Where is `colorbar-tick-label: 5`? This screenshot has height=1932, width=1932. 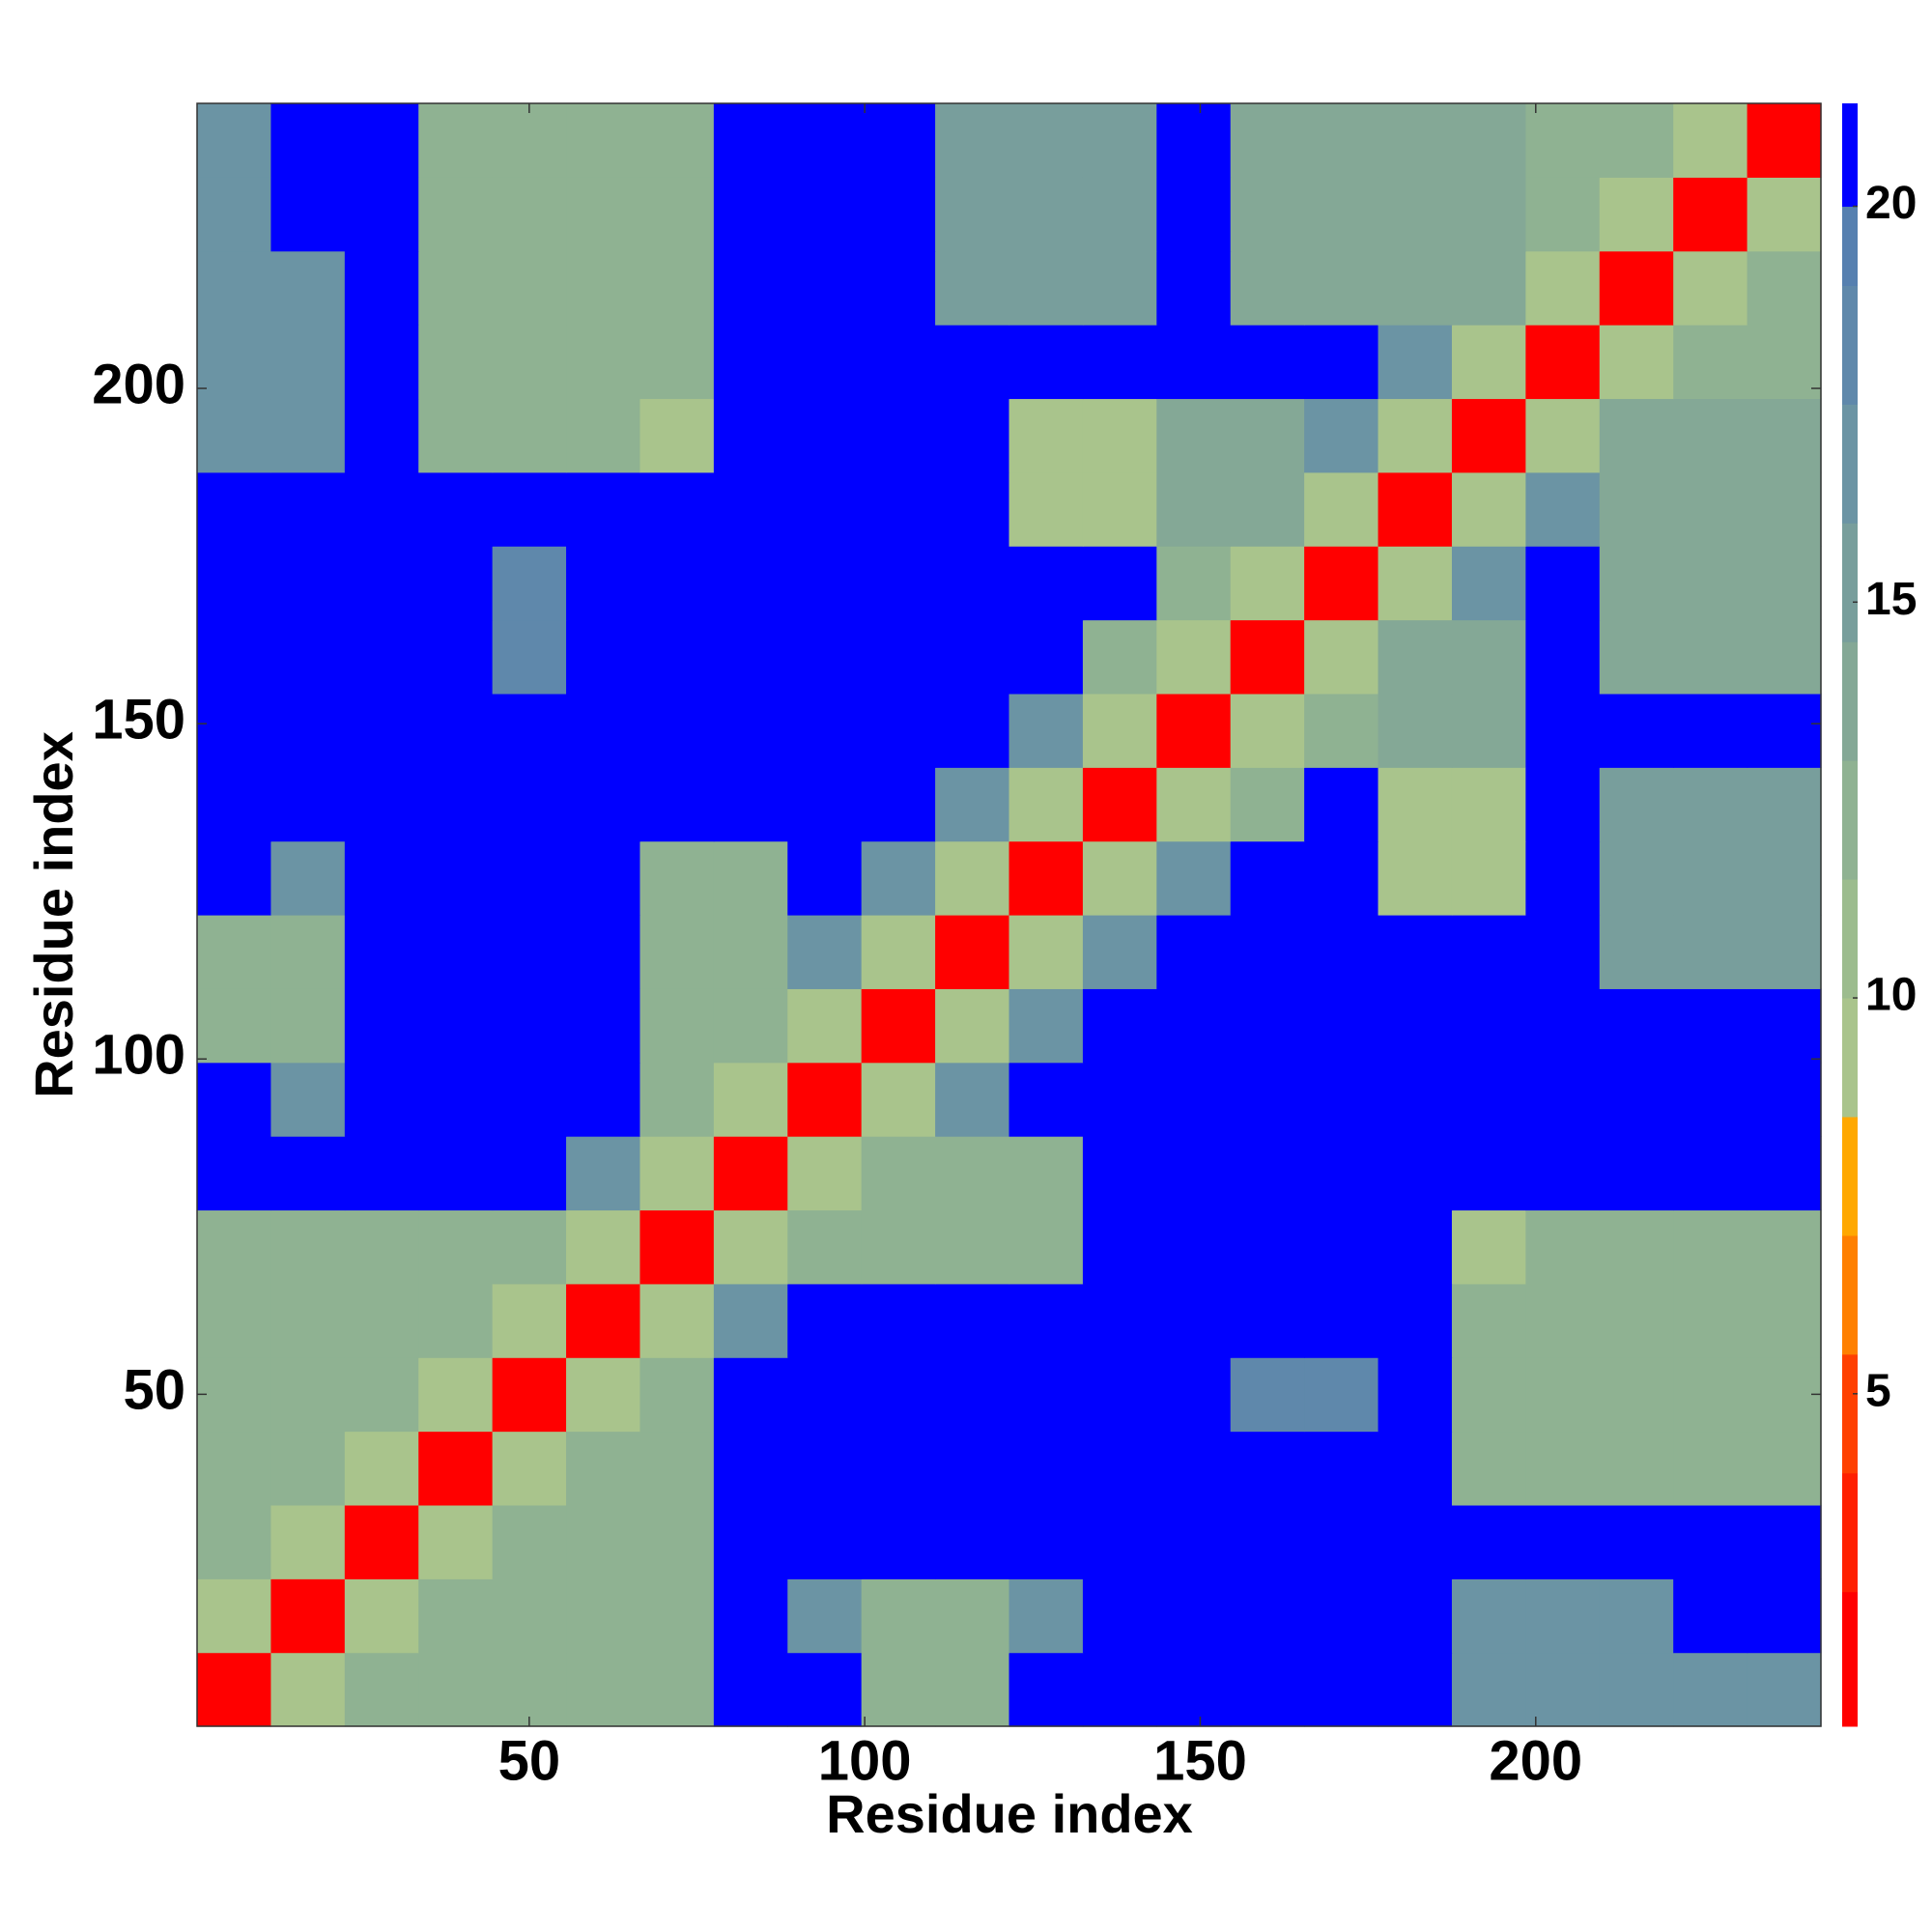 colorbar-tick-label: 5 is located at coordinates (1878, 1390).